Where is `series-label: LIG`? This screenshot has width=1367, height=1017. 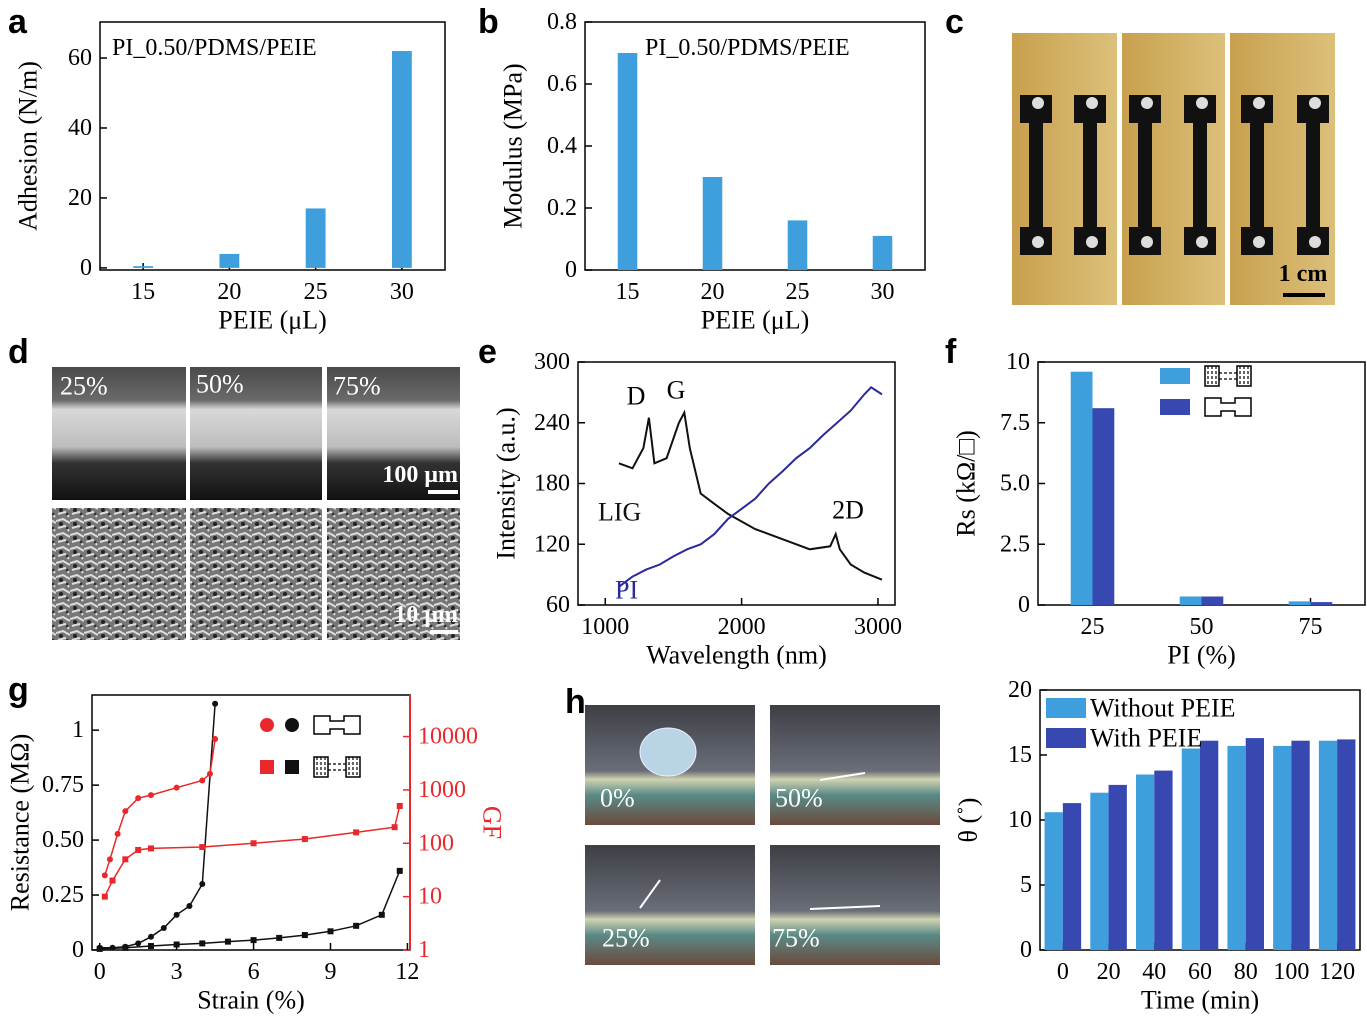
series-label: LIG is located at coordinates (619, 512).